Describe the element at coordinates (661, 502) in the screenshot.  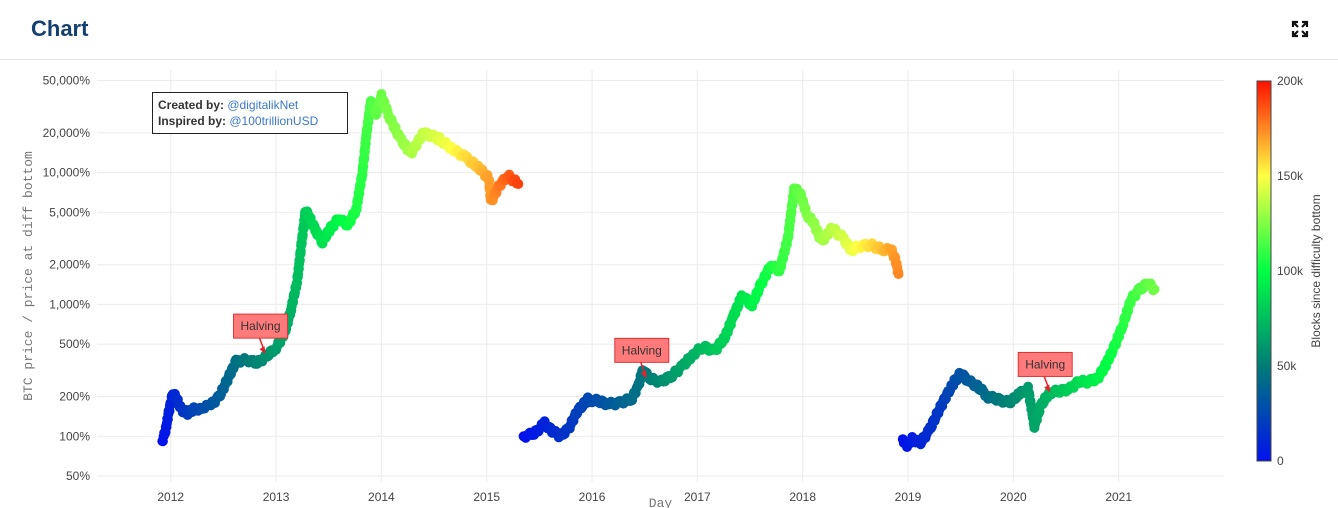
I see `x-axis-title: Day` at that location.